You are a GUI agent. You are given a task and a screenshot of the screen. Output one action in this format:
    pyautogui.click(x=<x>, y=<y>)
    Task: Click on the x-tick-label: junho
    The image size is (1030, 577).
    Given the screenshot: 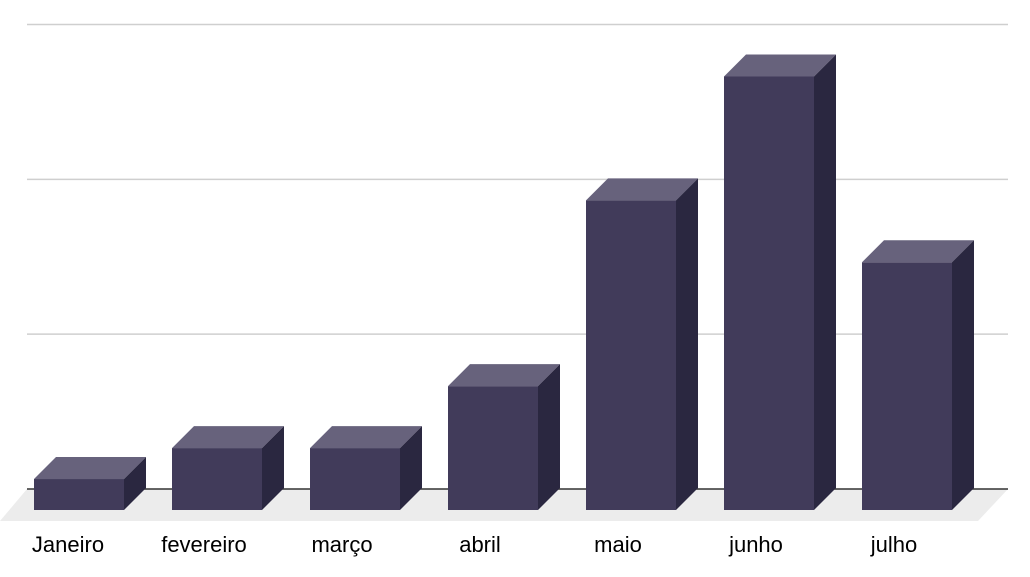 What is the action you would take?
    pyautogui.click(x=755, y=544)
    